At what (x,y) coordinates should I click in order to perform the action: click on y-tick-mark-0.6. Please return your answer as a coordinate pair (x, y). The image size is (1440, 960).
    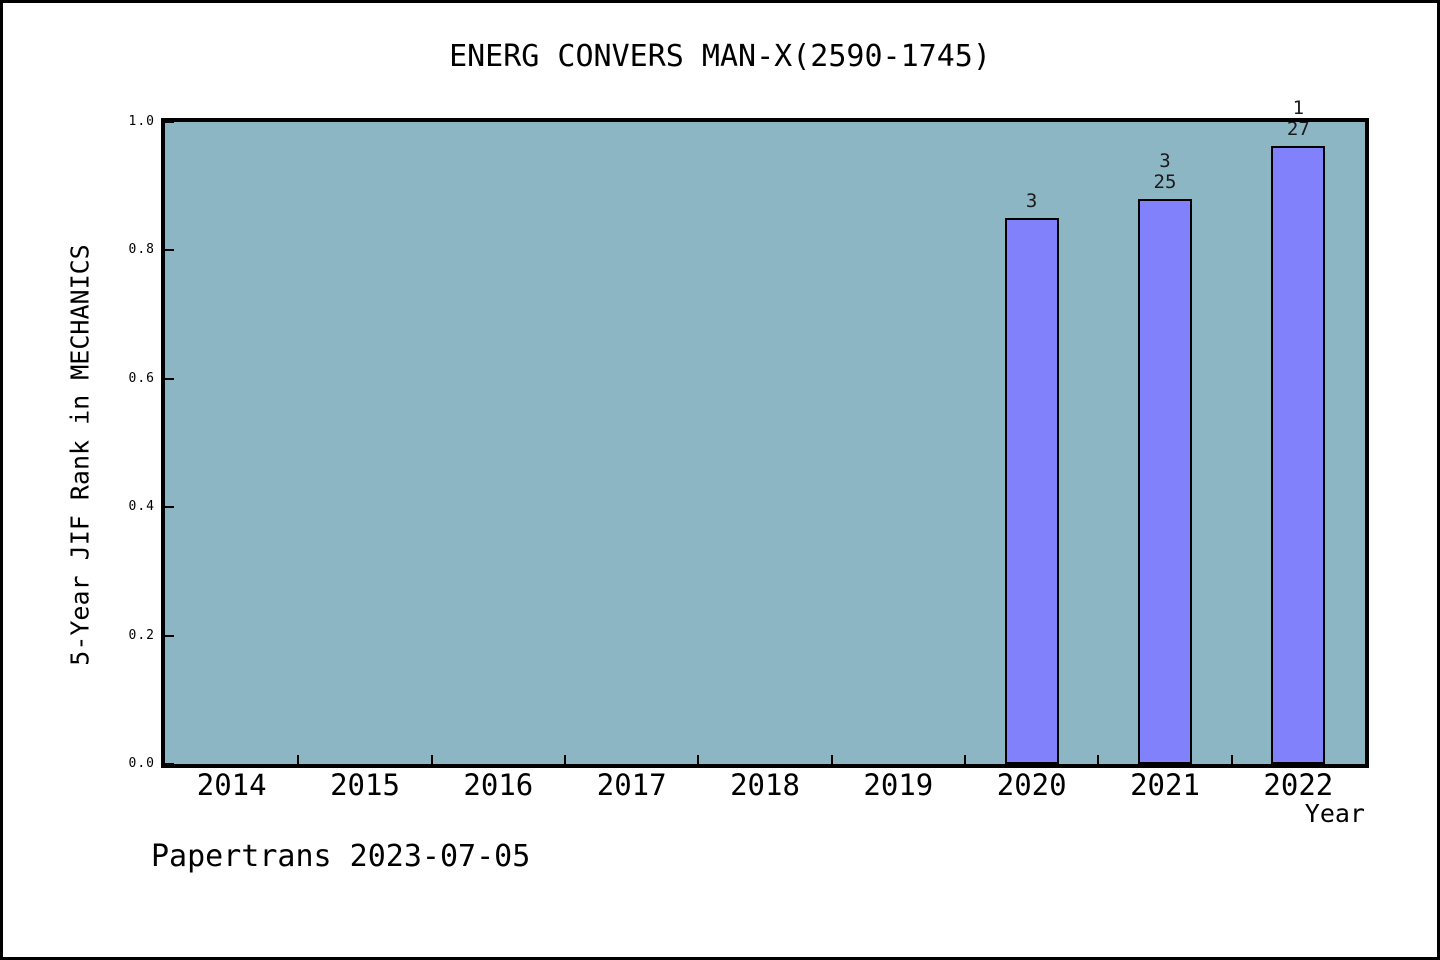
    Looking at the image, I should click on (169, 378).